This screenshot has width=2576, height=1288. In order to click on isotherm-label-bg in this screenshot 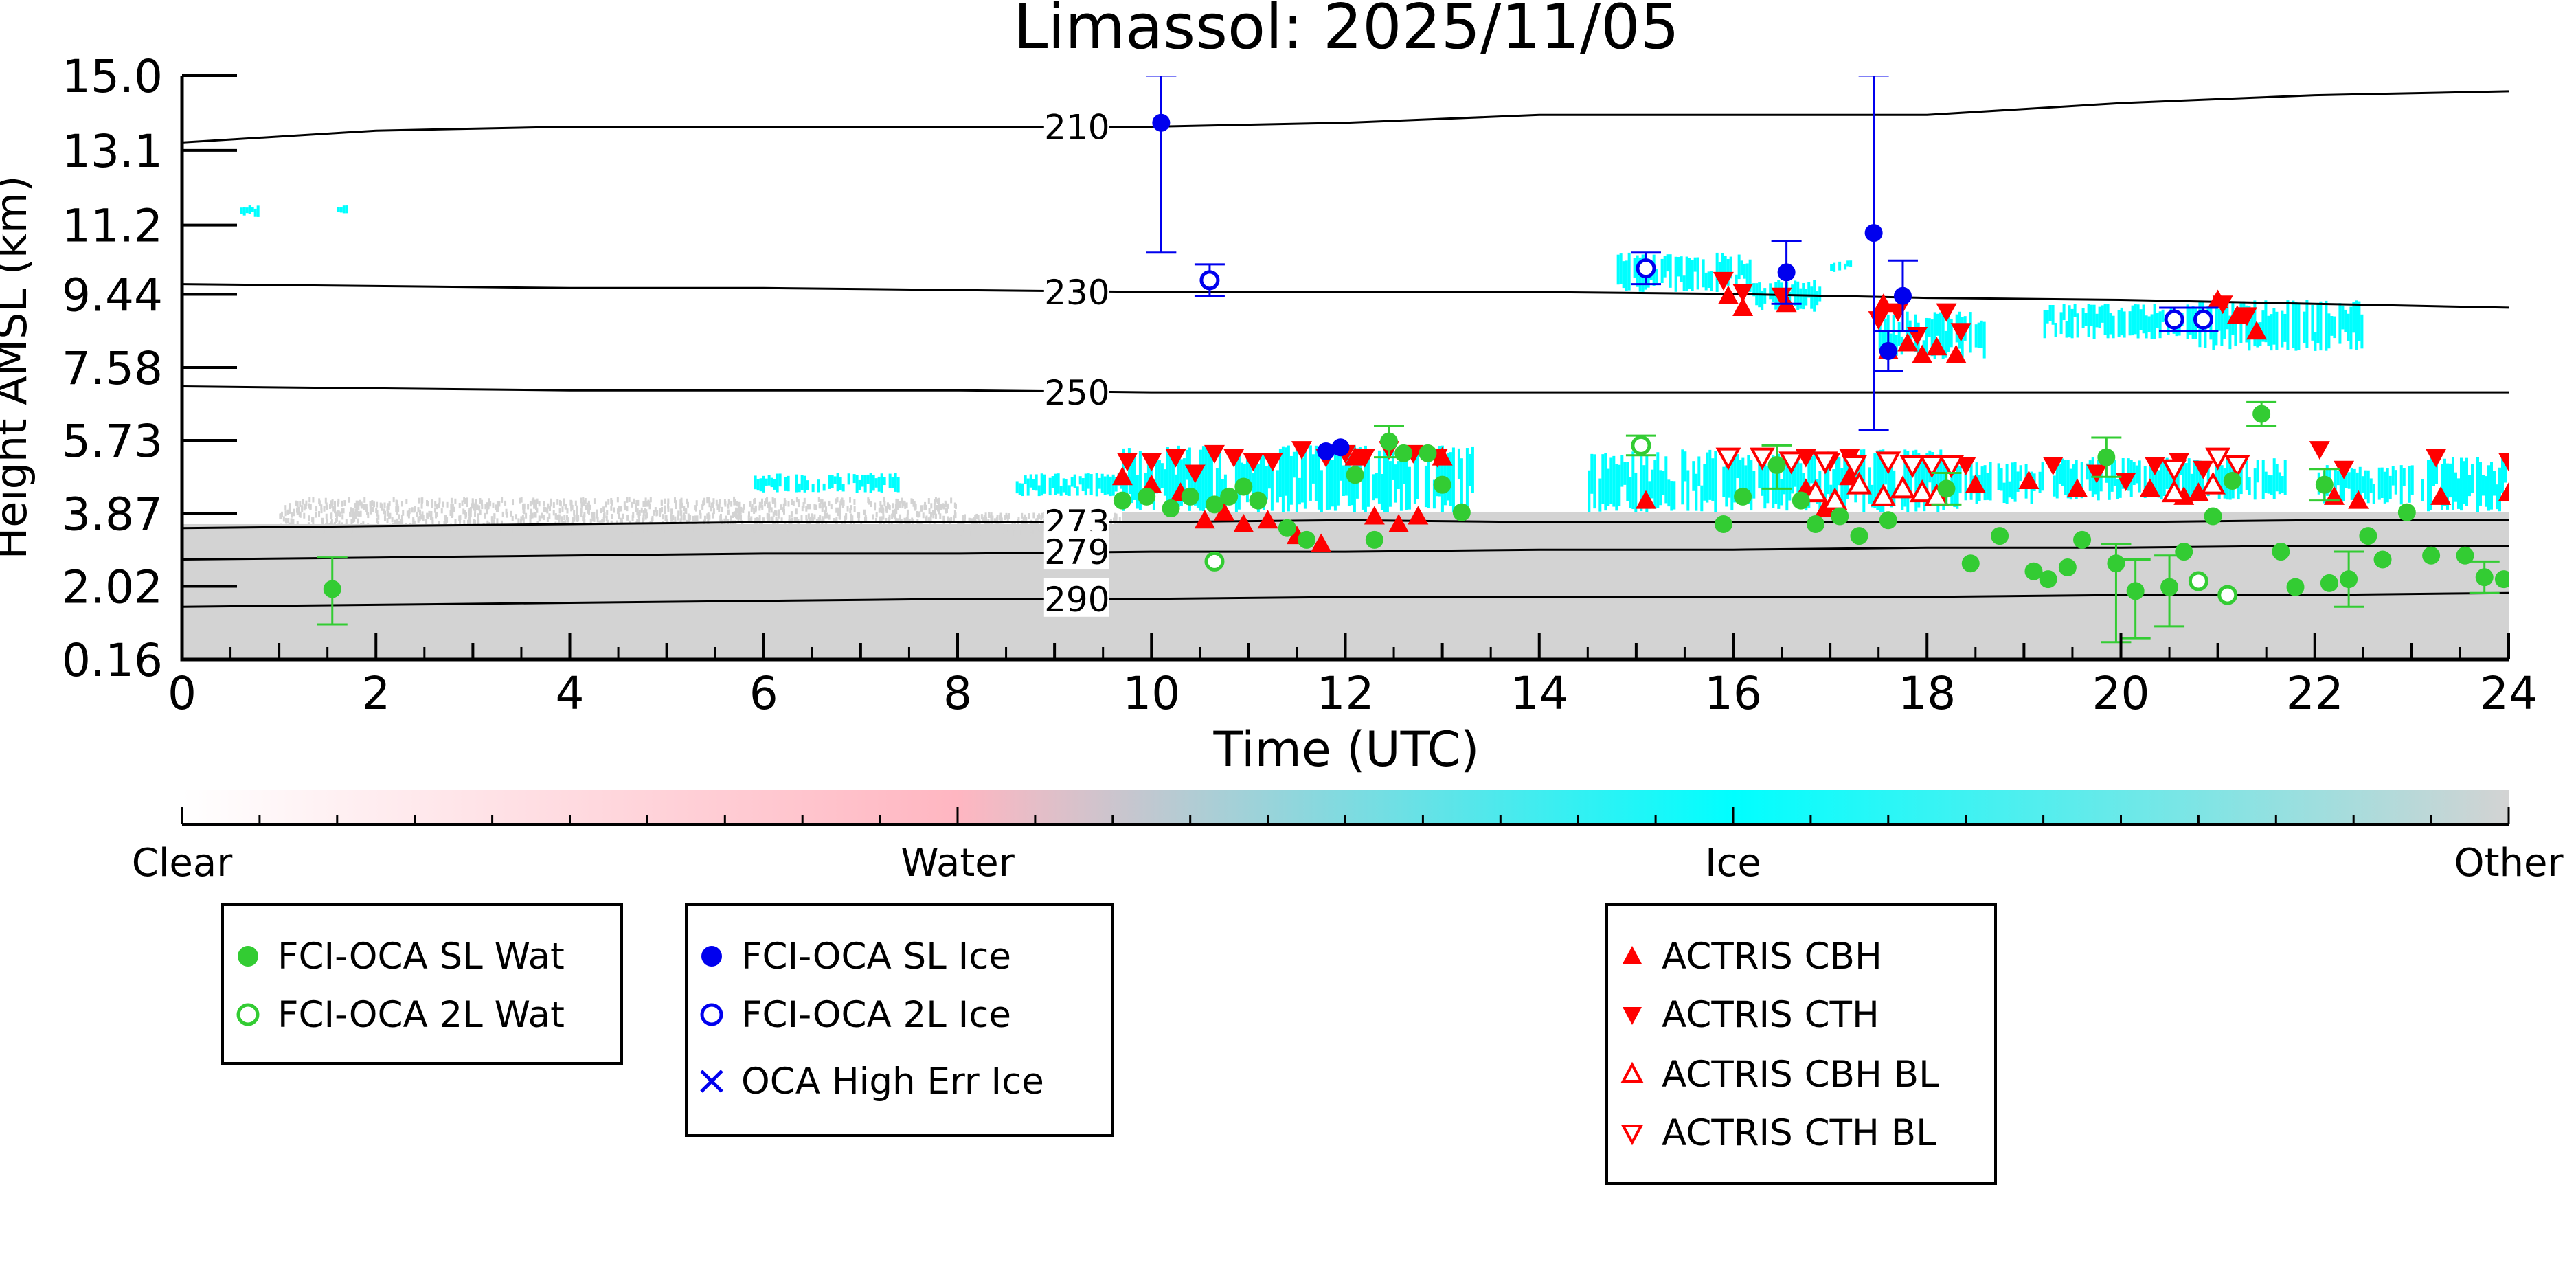, I will do `click(1076, 290)`.